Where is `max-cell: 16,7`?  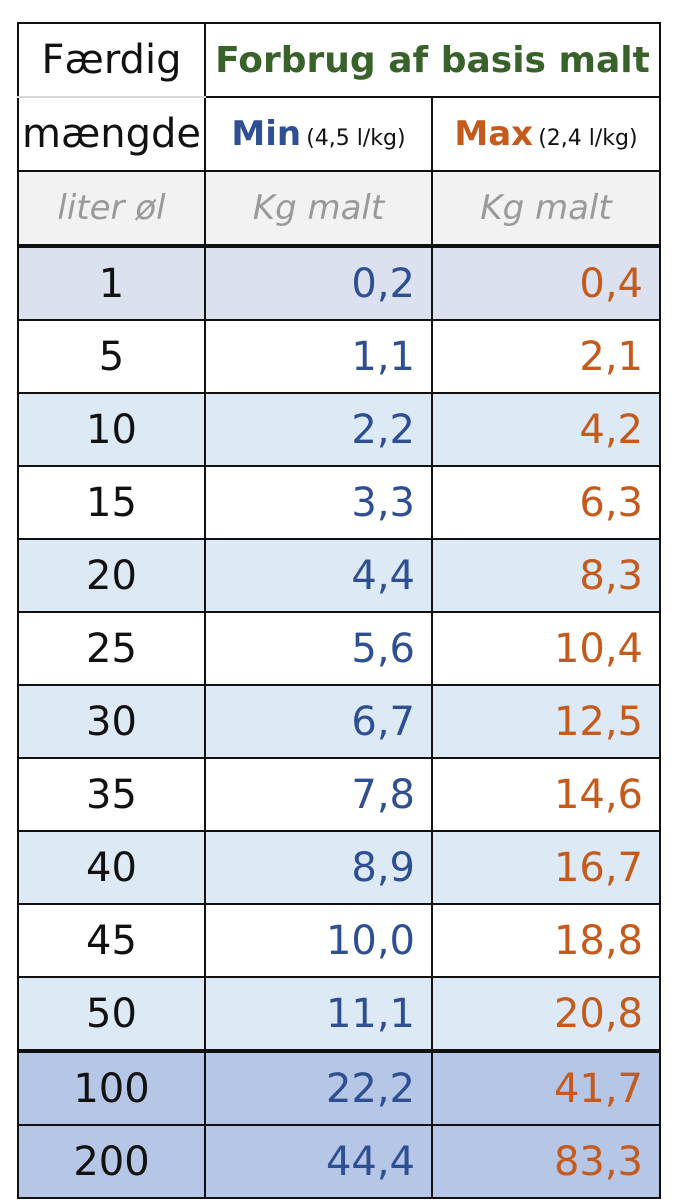 max-cell: 16,7 is located at coordinates (546, 867).